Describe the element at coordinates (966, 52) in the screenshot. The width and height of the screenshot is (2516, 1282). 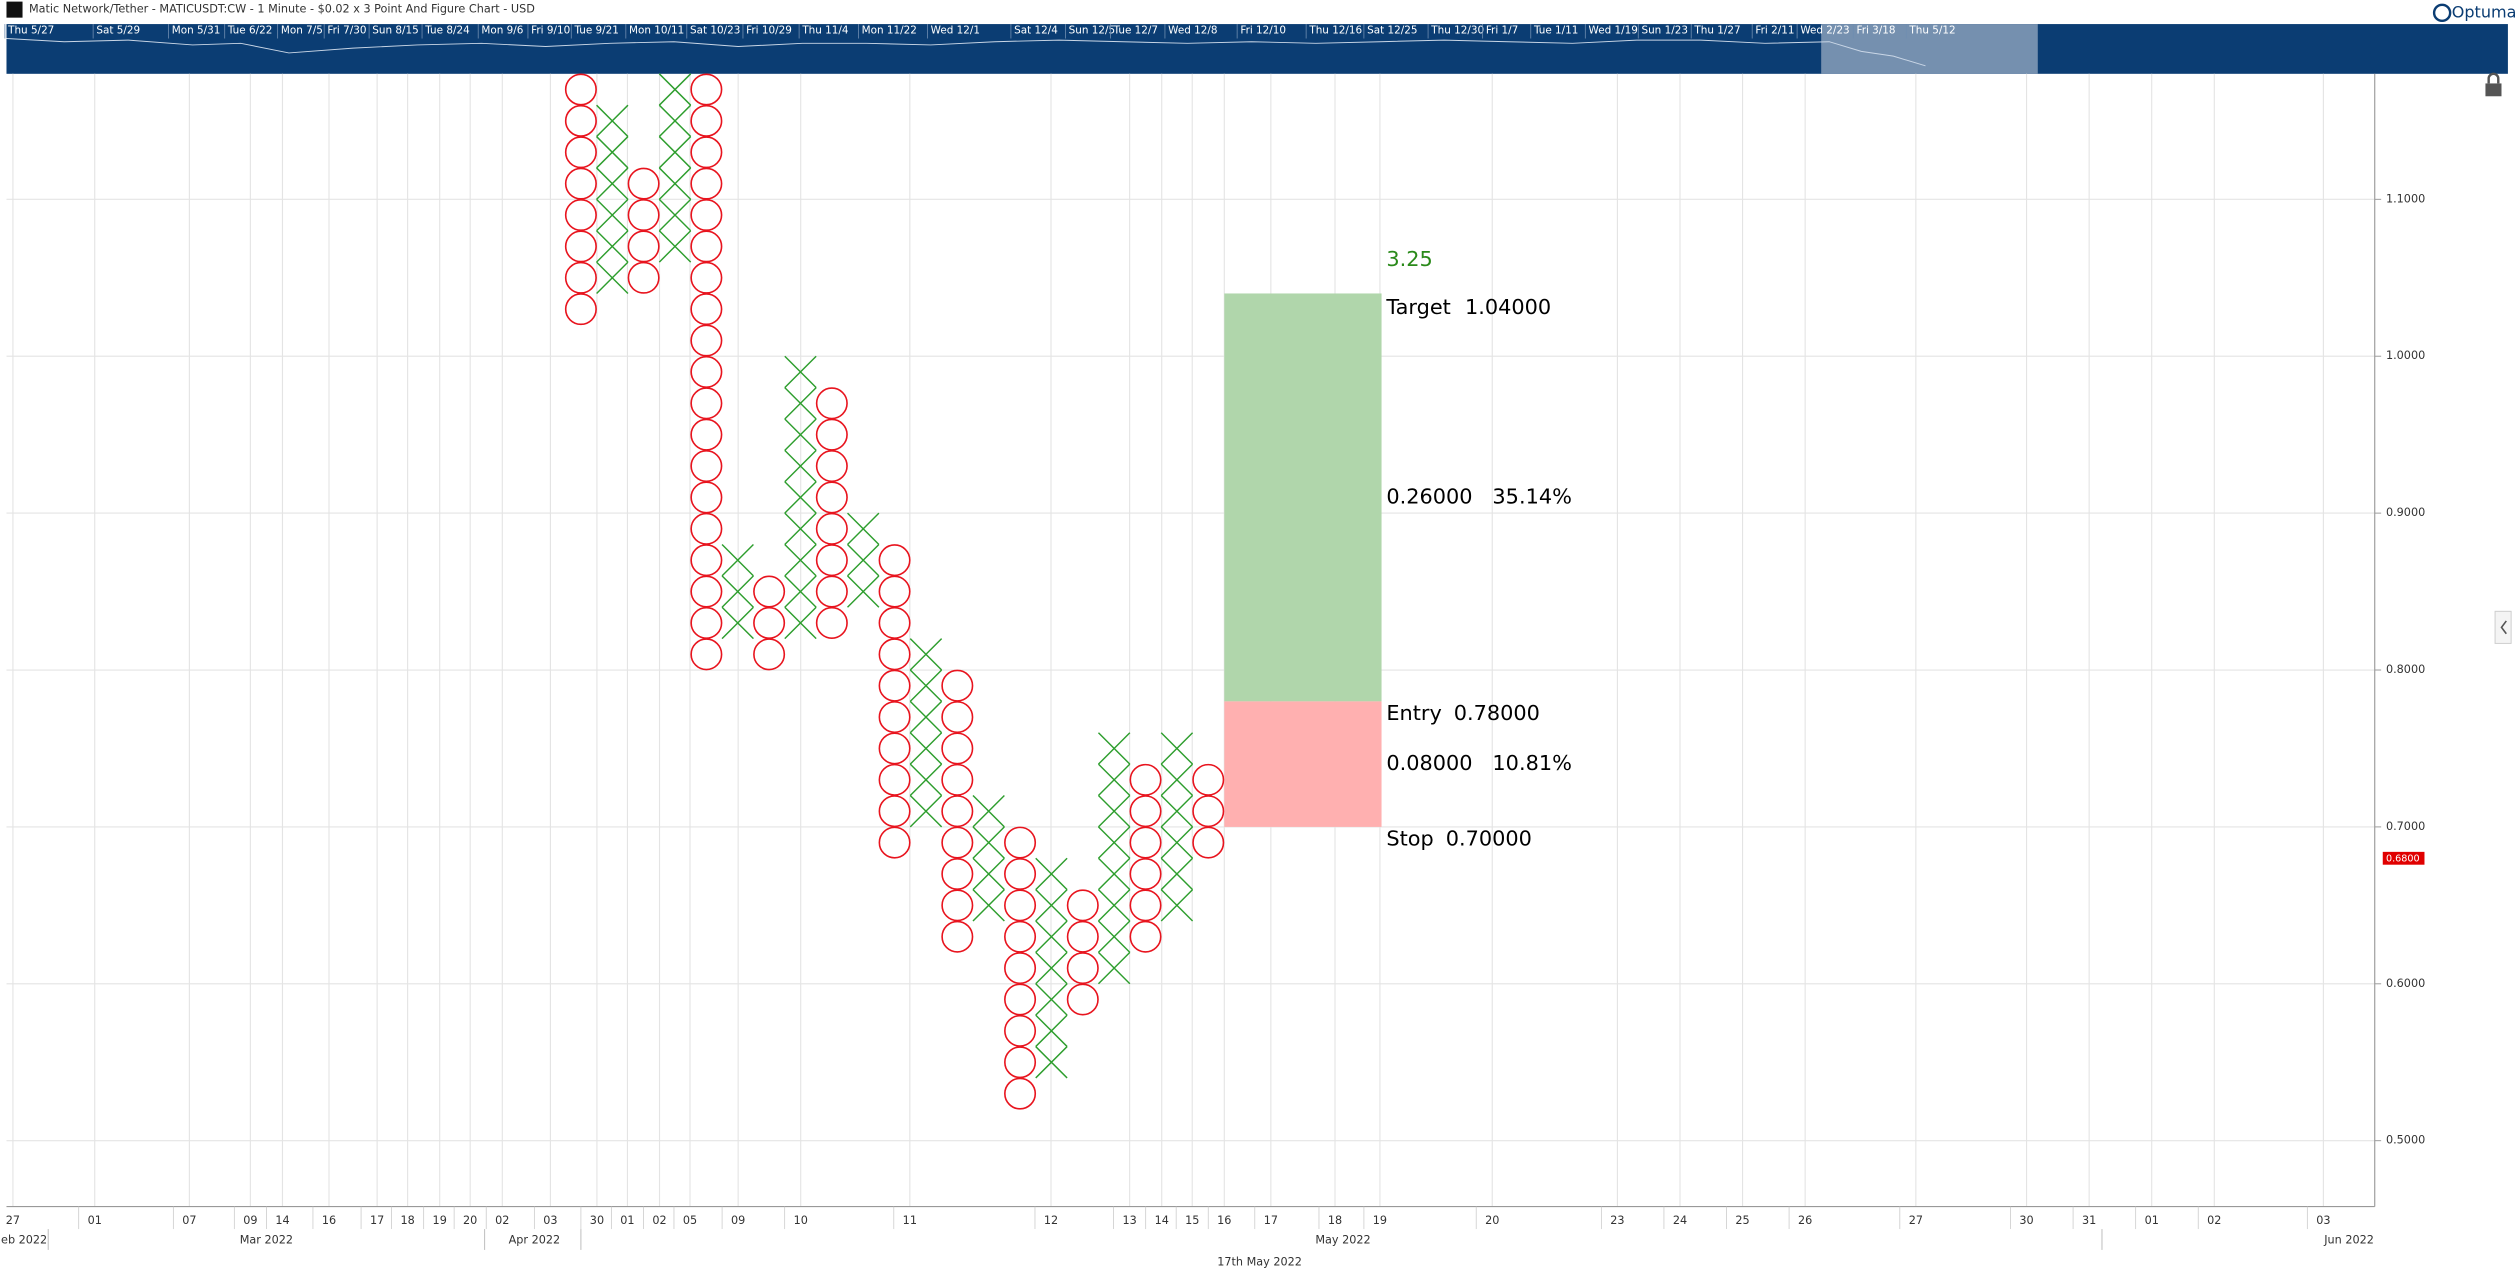
I see `navigator-line` at that location.